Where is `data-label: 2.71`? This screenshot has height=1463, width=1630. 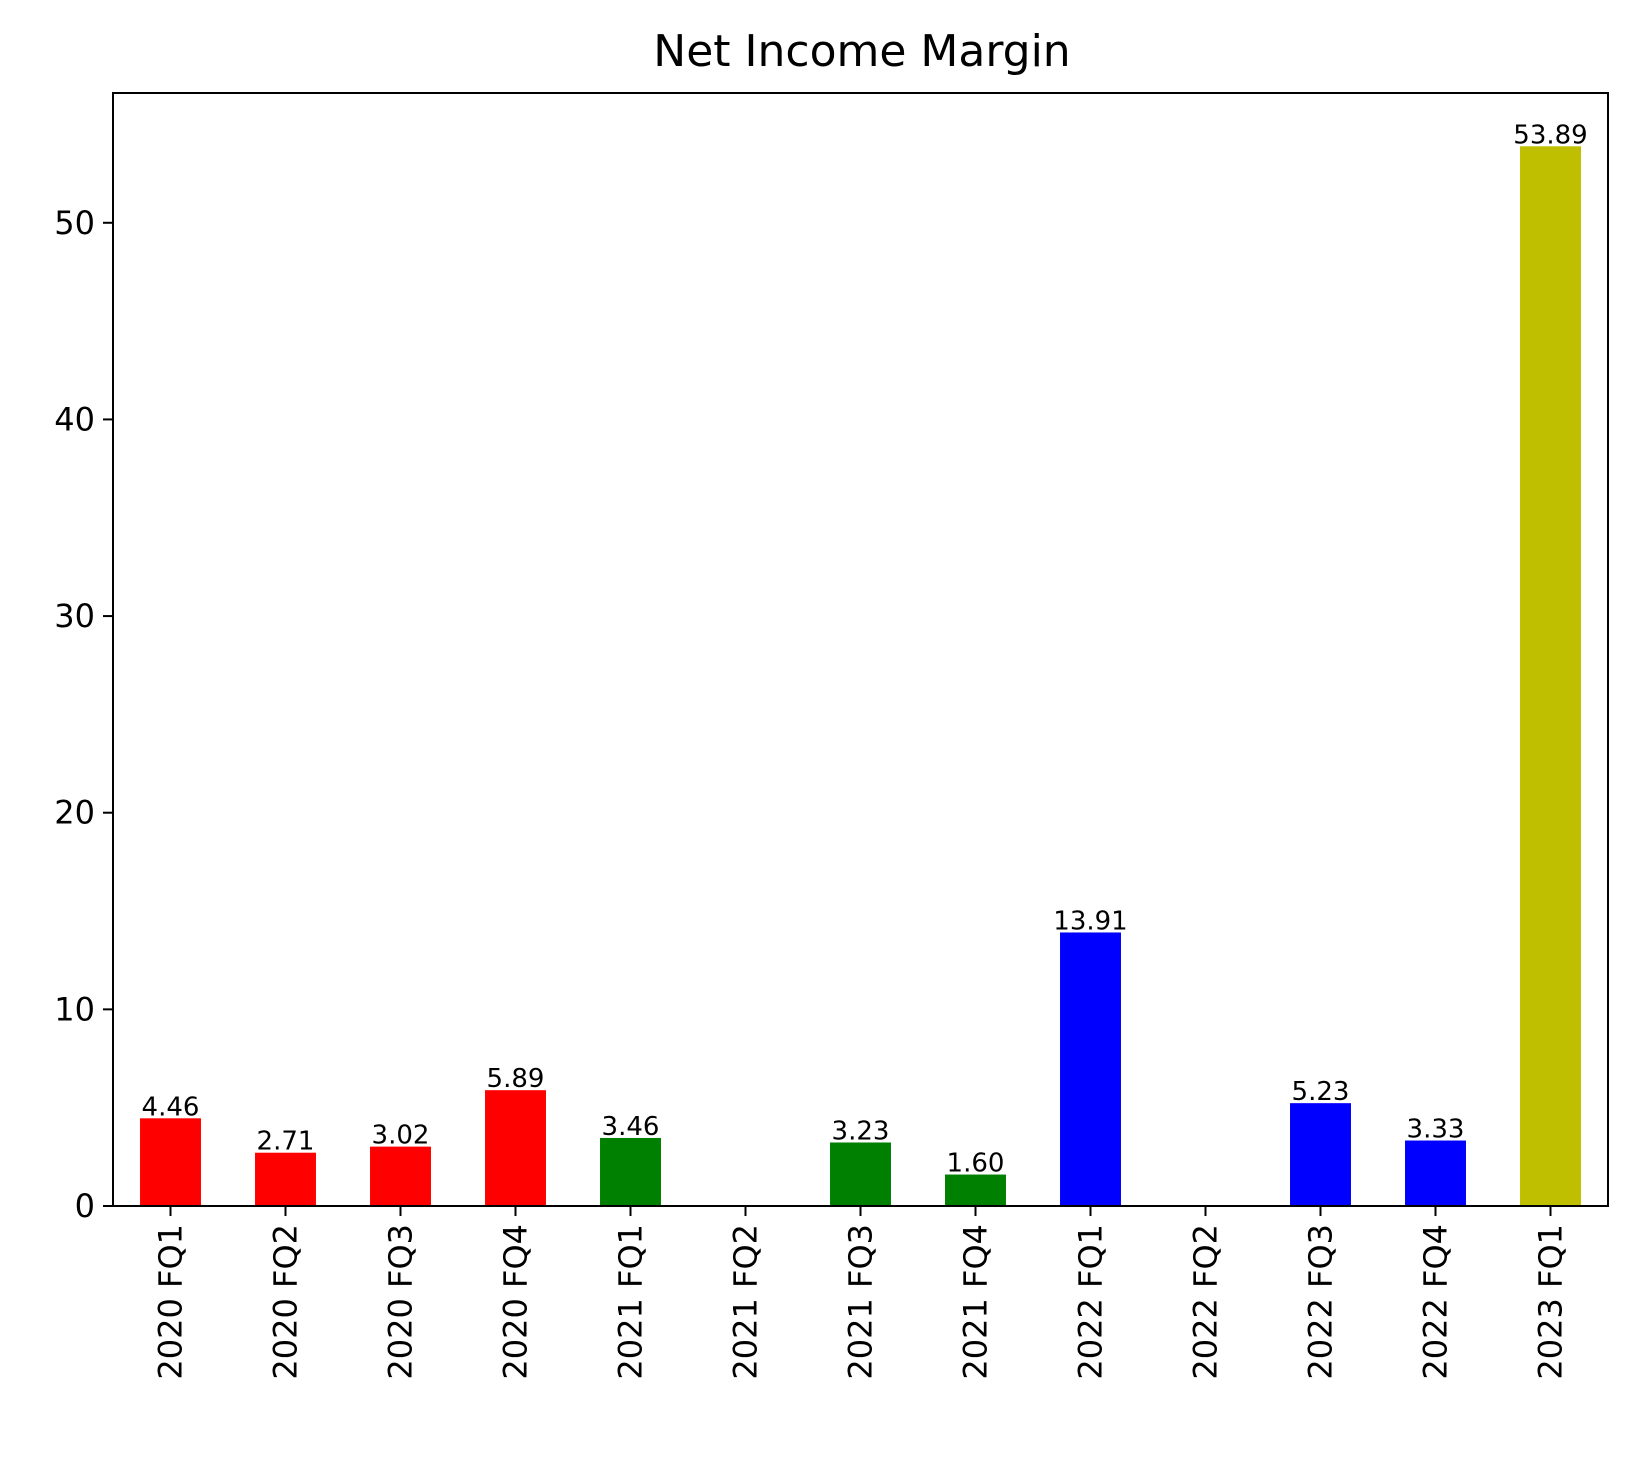
data-label: 2.71 is located at coordinates (286, 1142).